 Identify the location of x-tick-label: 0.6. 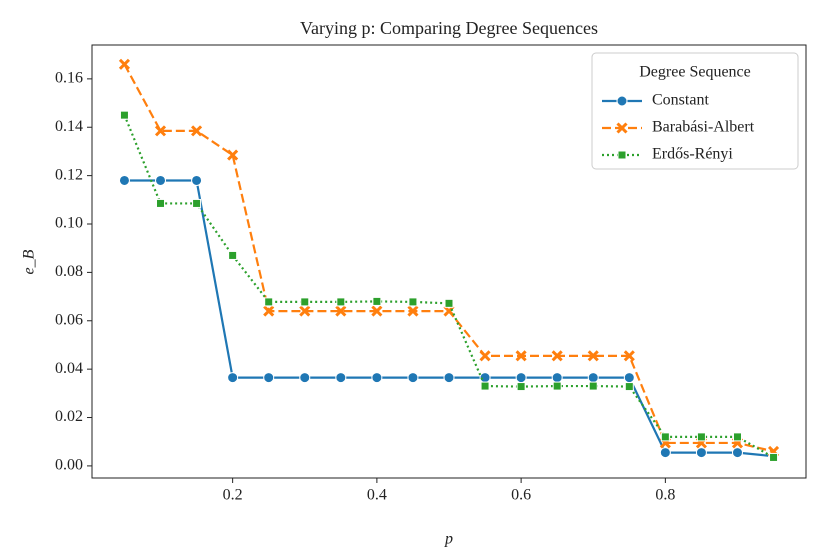
(521, 495).